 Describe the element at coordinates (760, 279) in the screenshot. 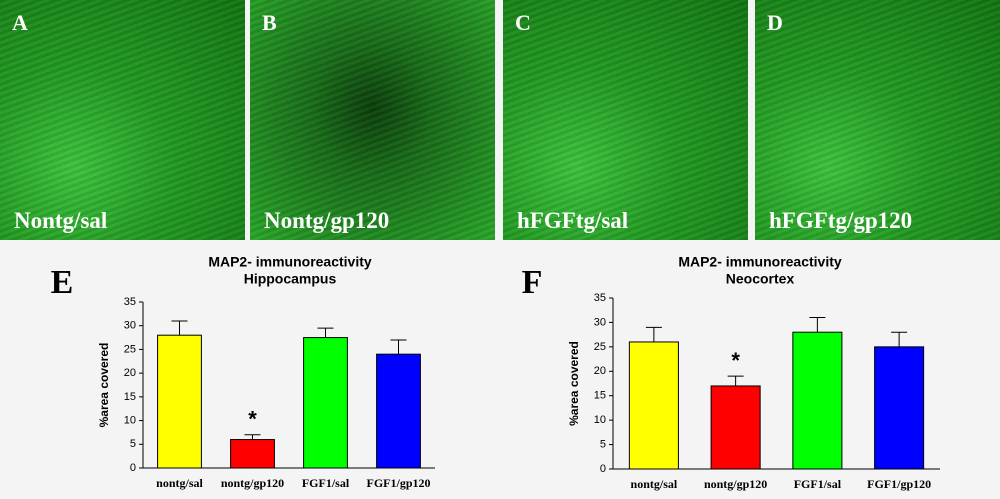

I see `chart-subtitle: Neocortex` at that location.